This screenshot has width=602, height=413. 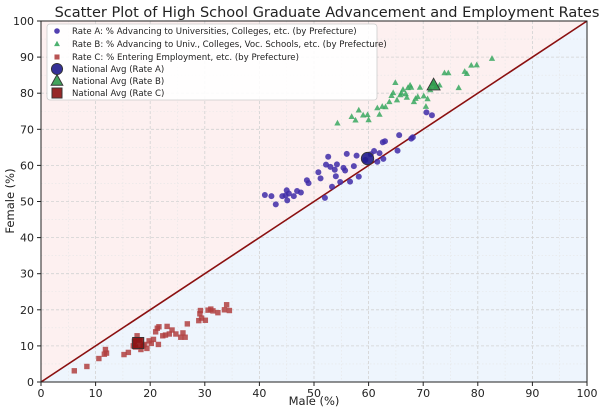 I want to click on y-tick-label: 10, so click(x=27, y=346).